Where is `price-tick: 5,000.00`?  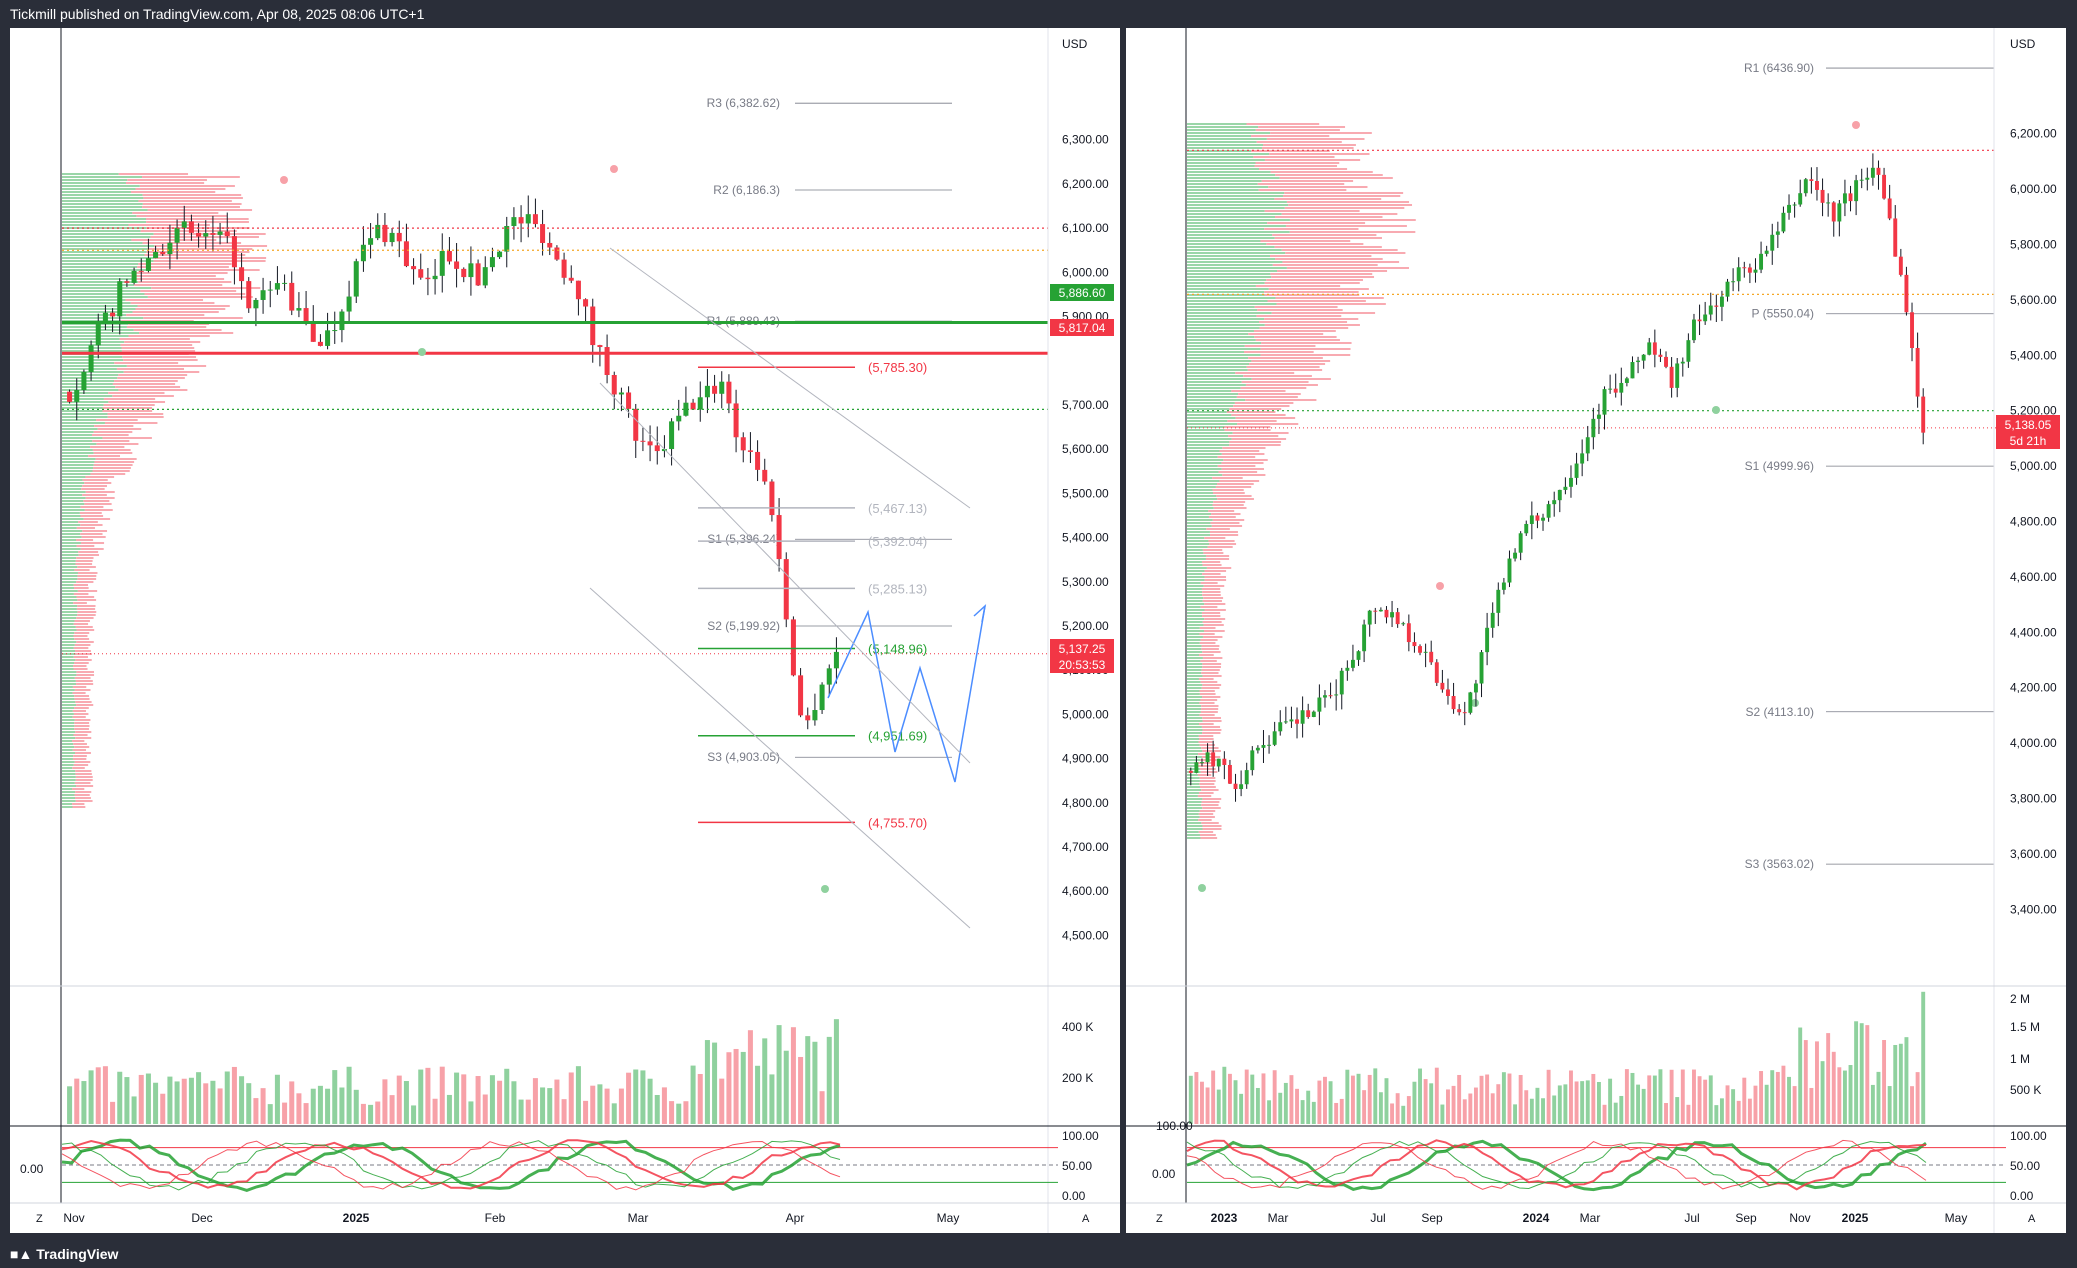 price-tick: 5,000.00 is located at coordinates (1085, 714).